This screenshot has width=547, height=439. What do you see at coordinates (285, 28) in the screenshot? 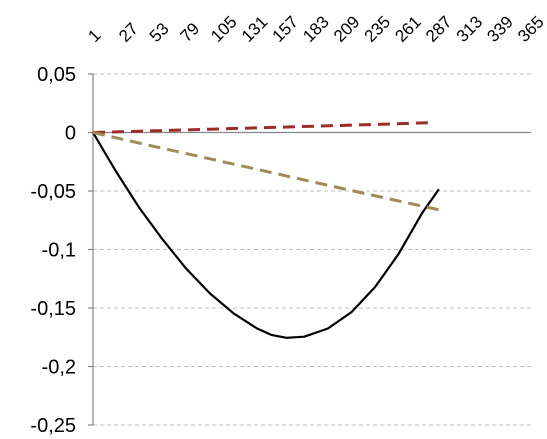
I see `x-tick-label-6: 157` at bounding box center [285, 28].